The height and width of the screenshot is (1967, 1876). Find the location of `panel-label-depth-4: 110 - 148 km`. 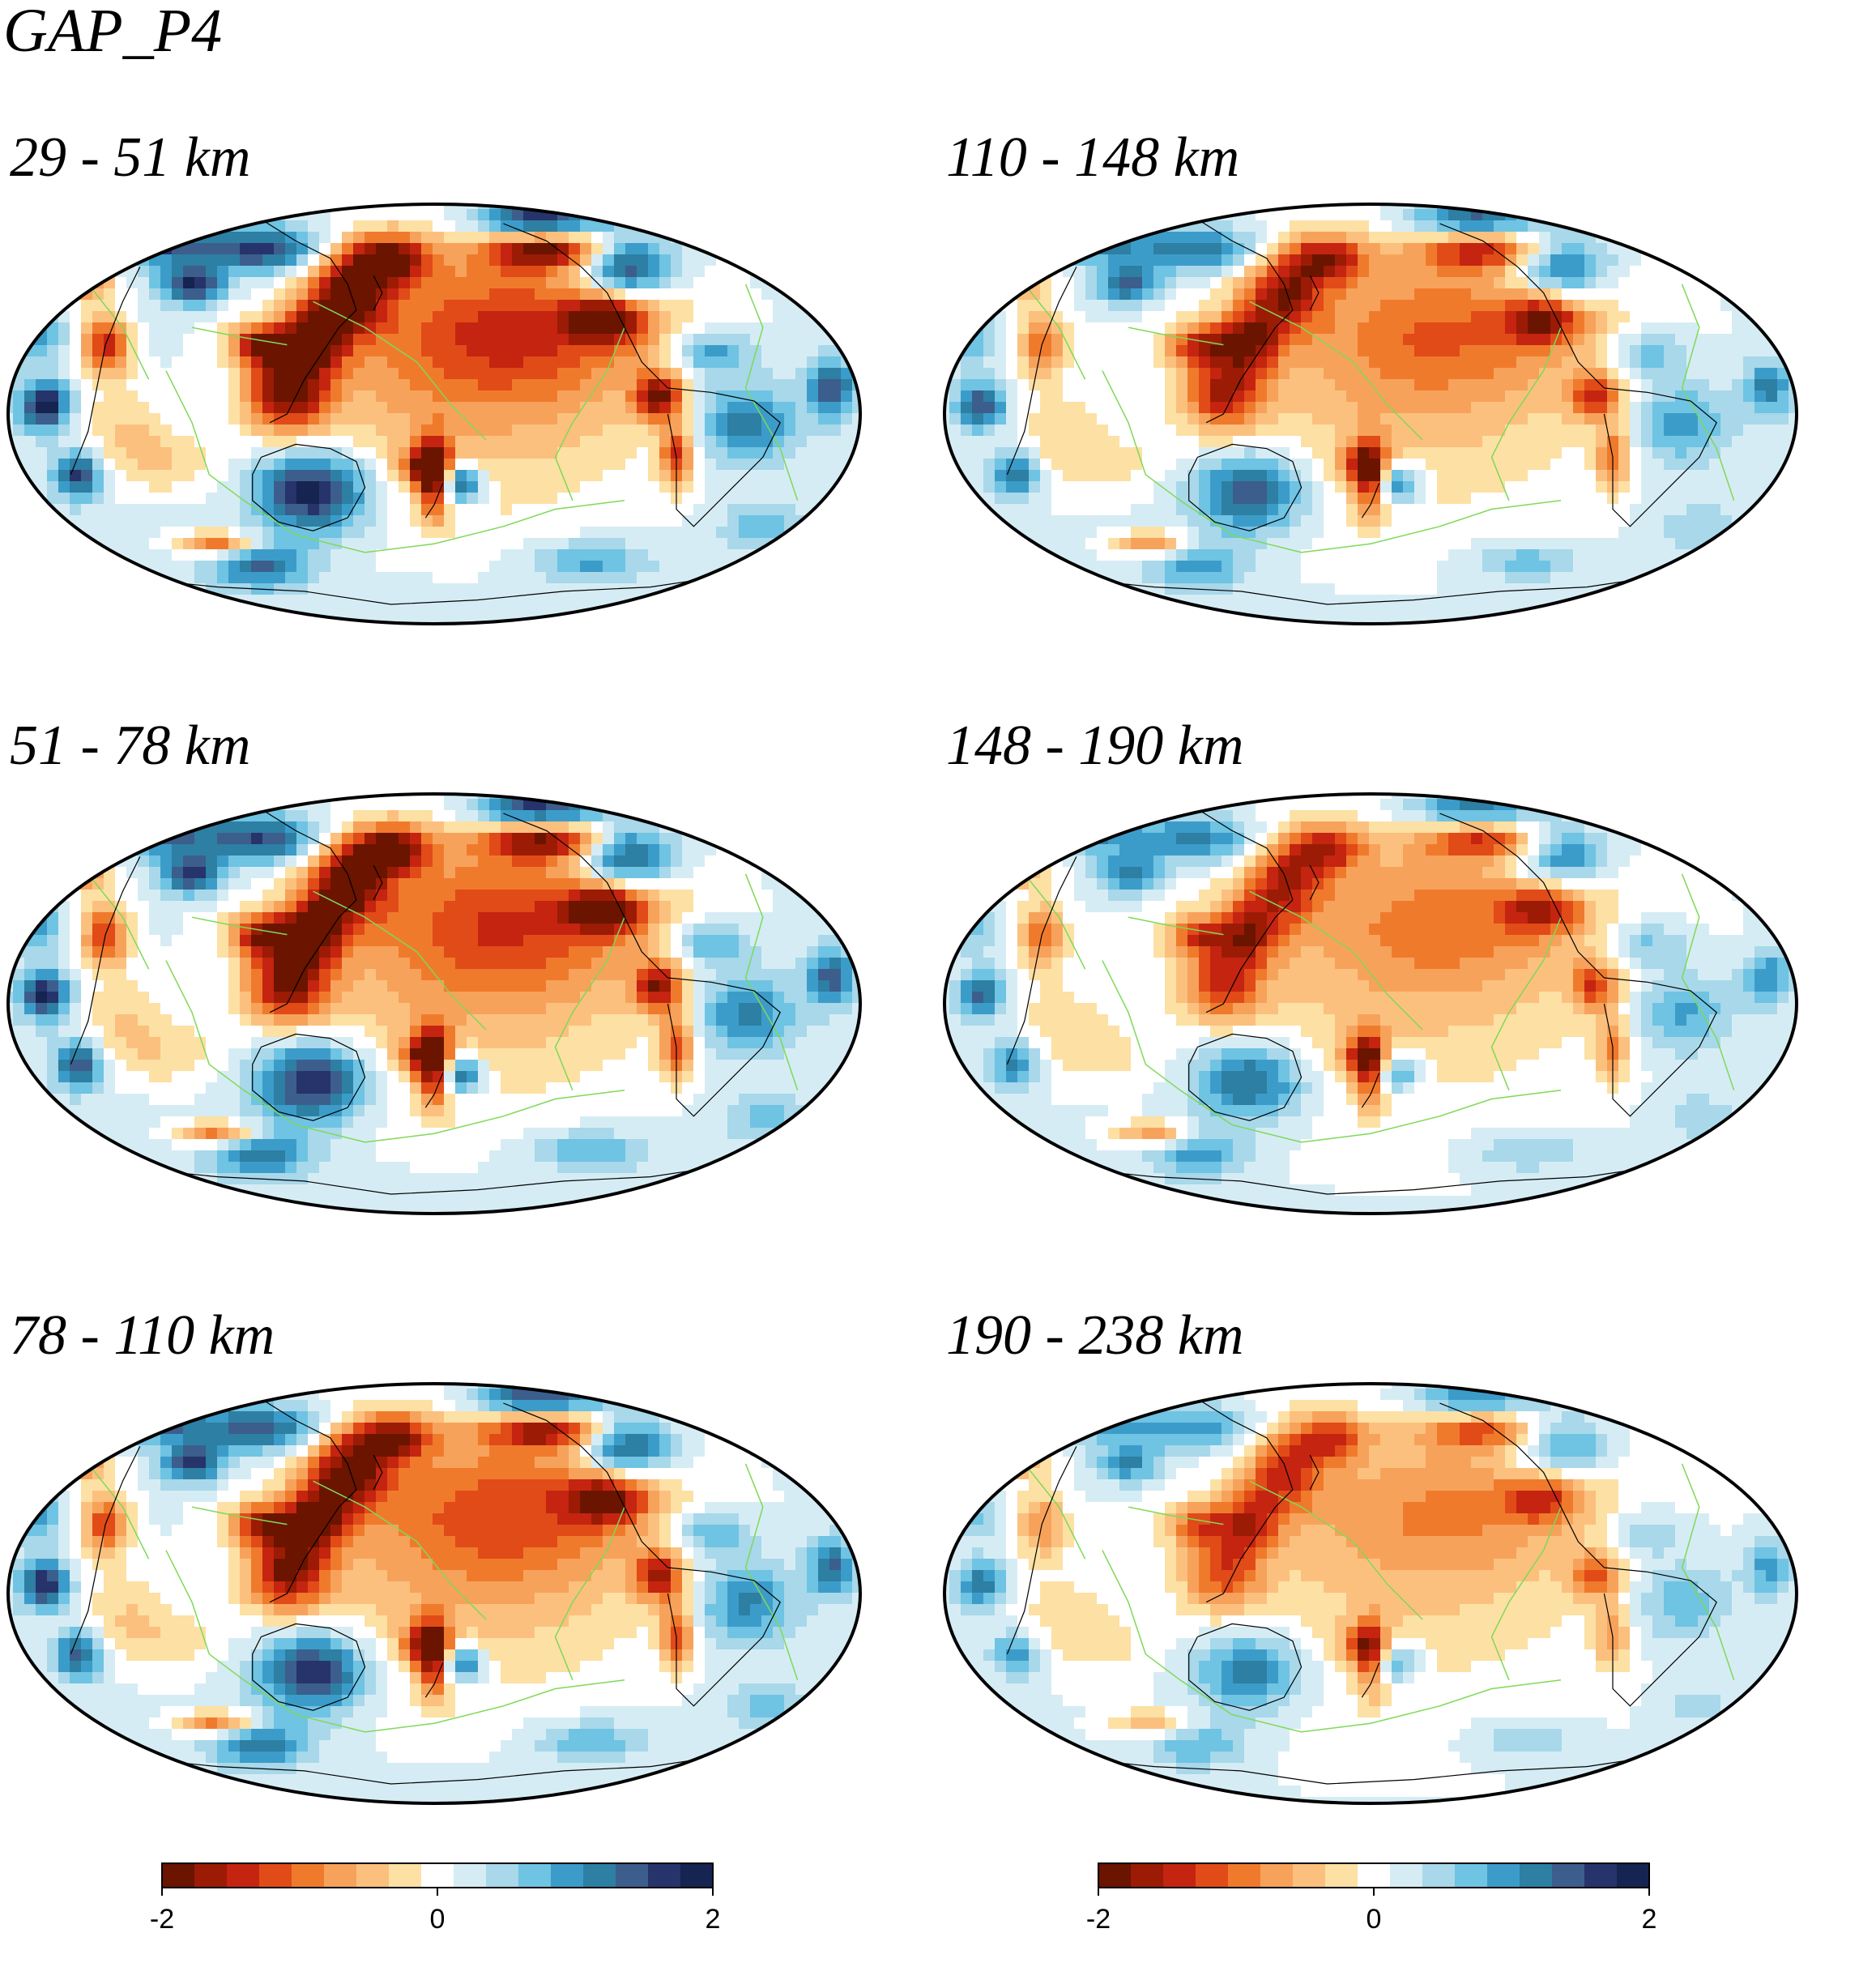

panel-label-depth-4: 110 - 148 km is located at coordinates (1092, 158).